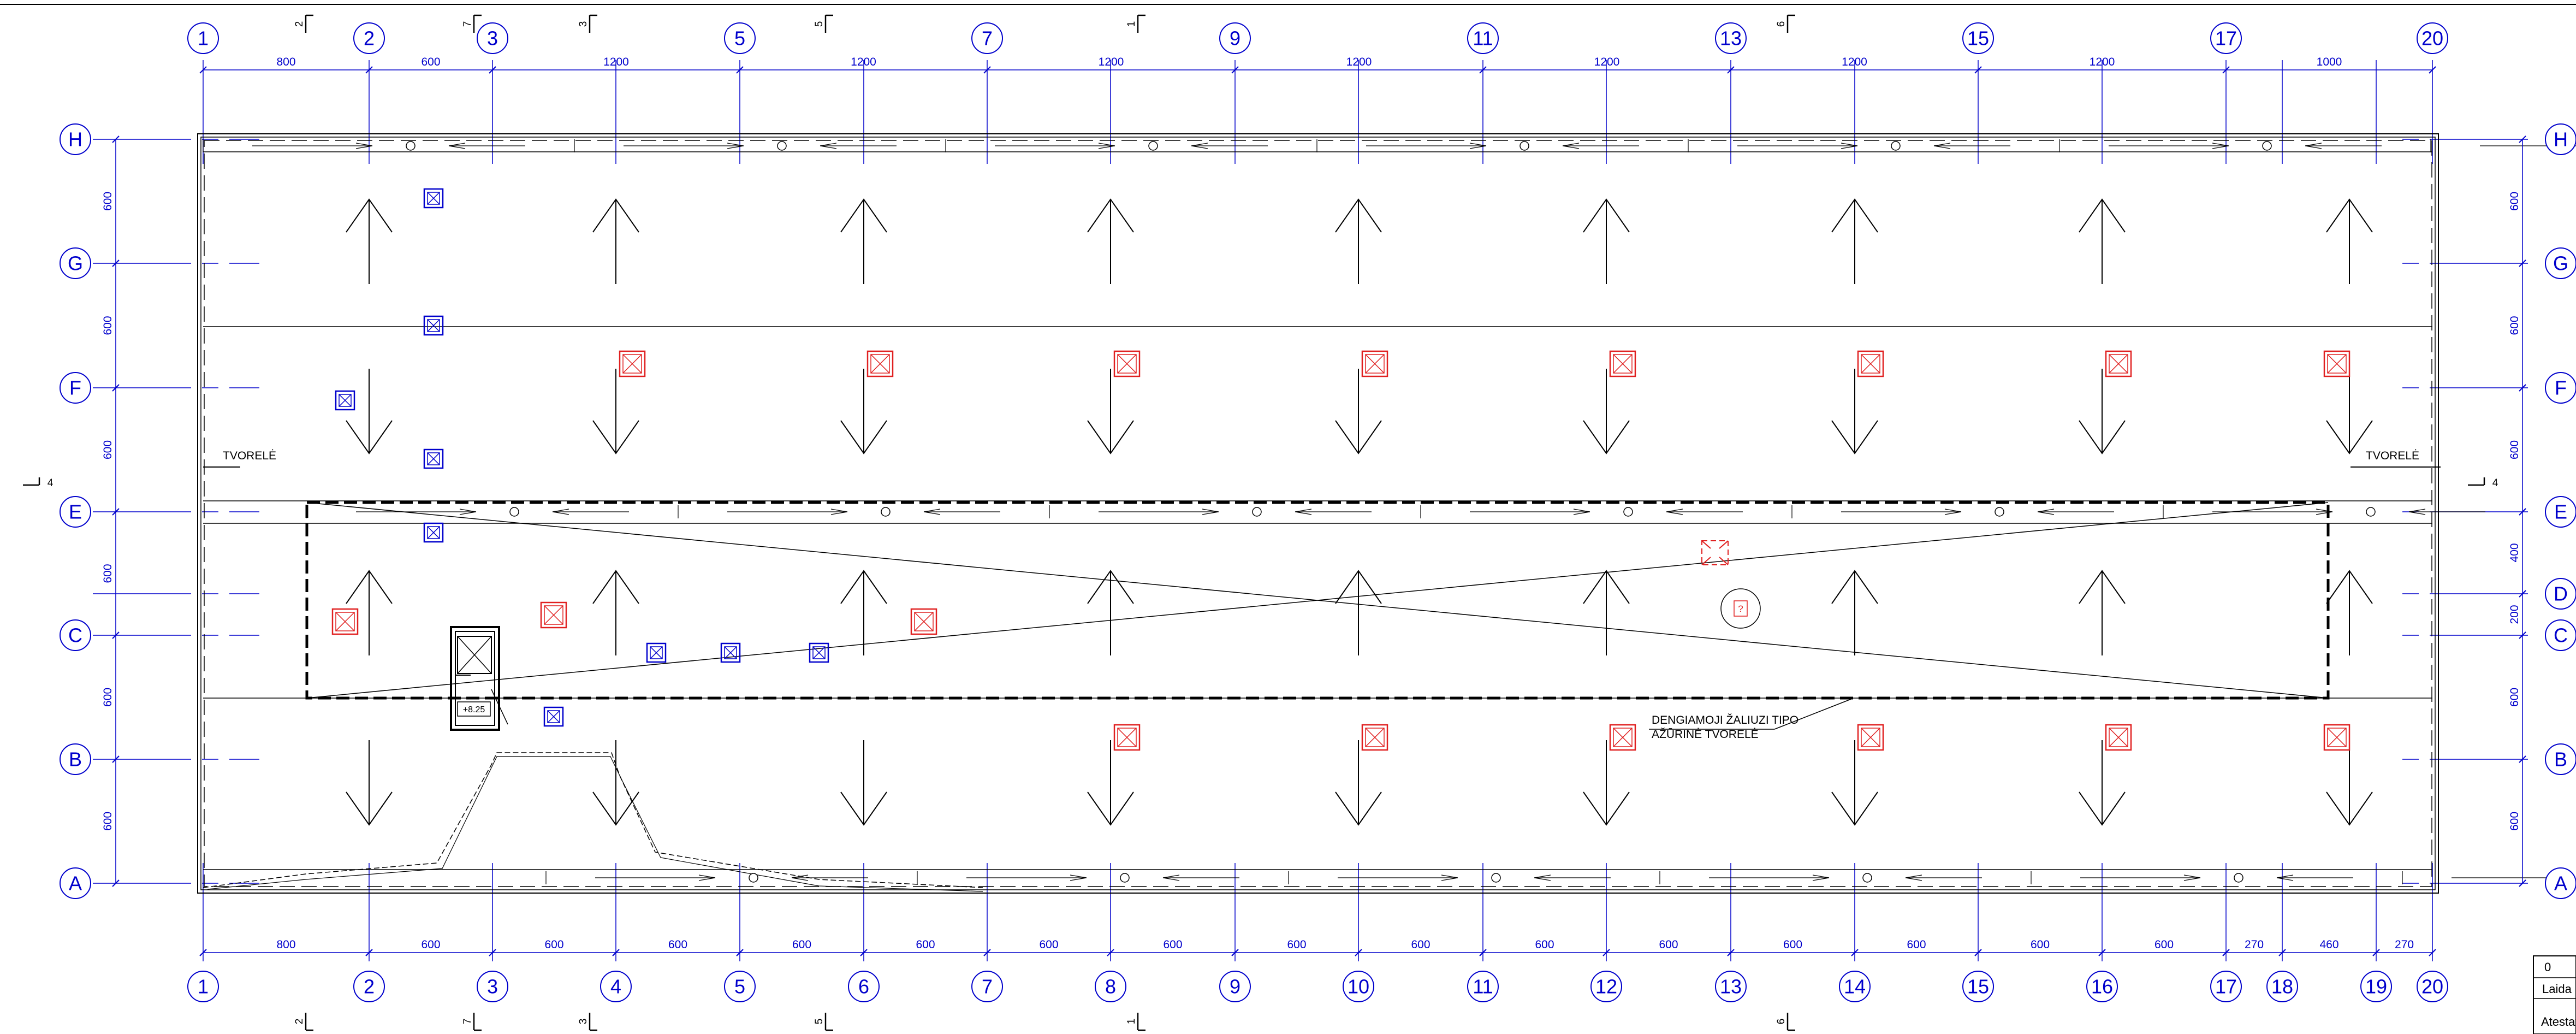 The width and height of the screenshot is (2576, 1034). What do you see at coordinates (1317, 65) in the screenshot?
I see `top-dimension-row: 800 600 1200 1200 1200 1200 1200 1200 1200 1000` at bounding box center [1317, 65].